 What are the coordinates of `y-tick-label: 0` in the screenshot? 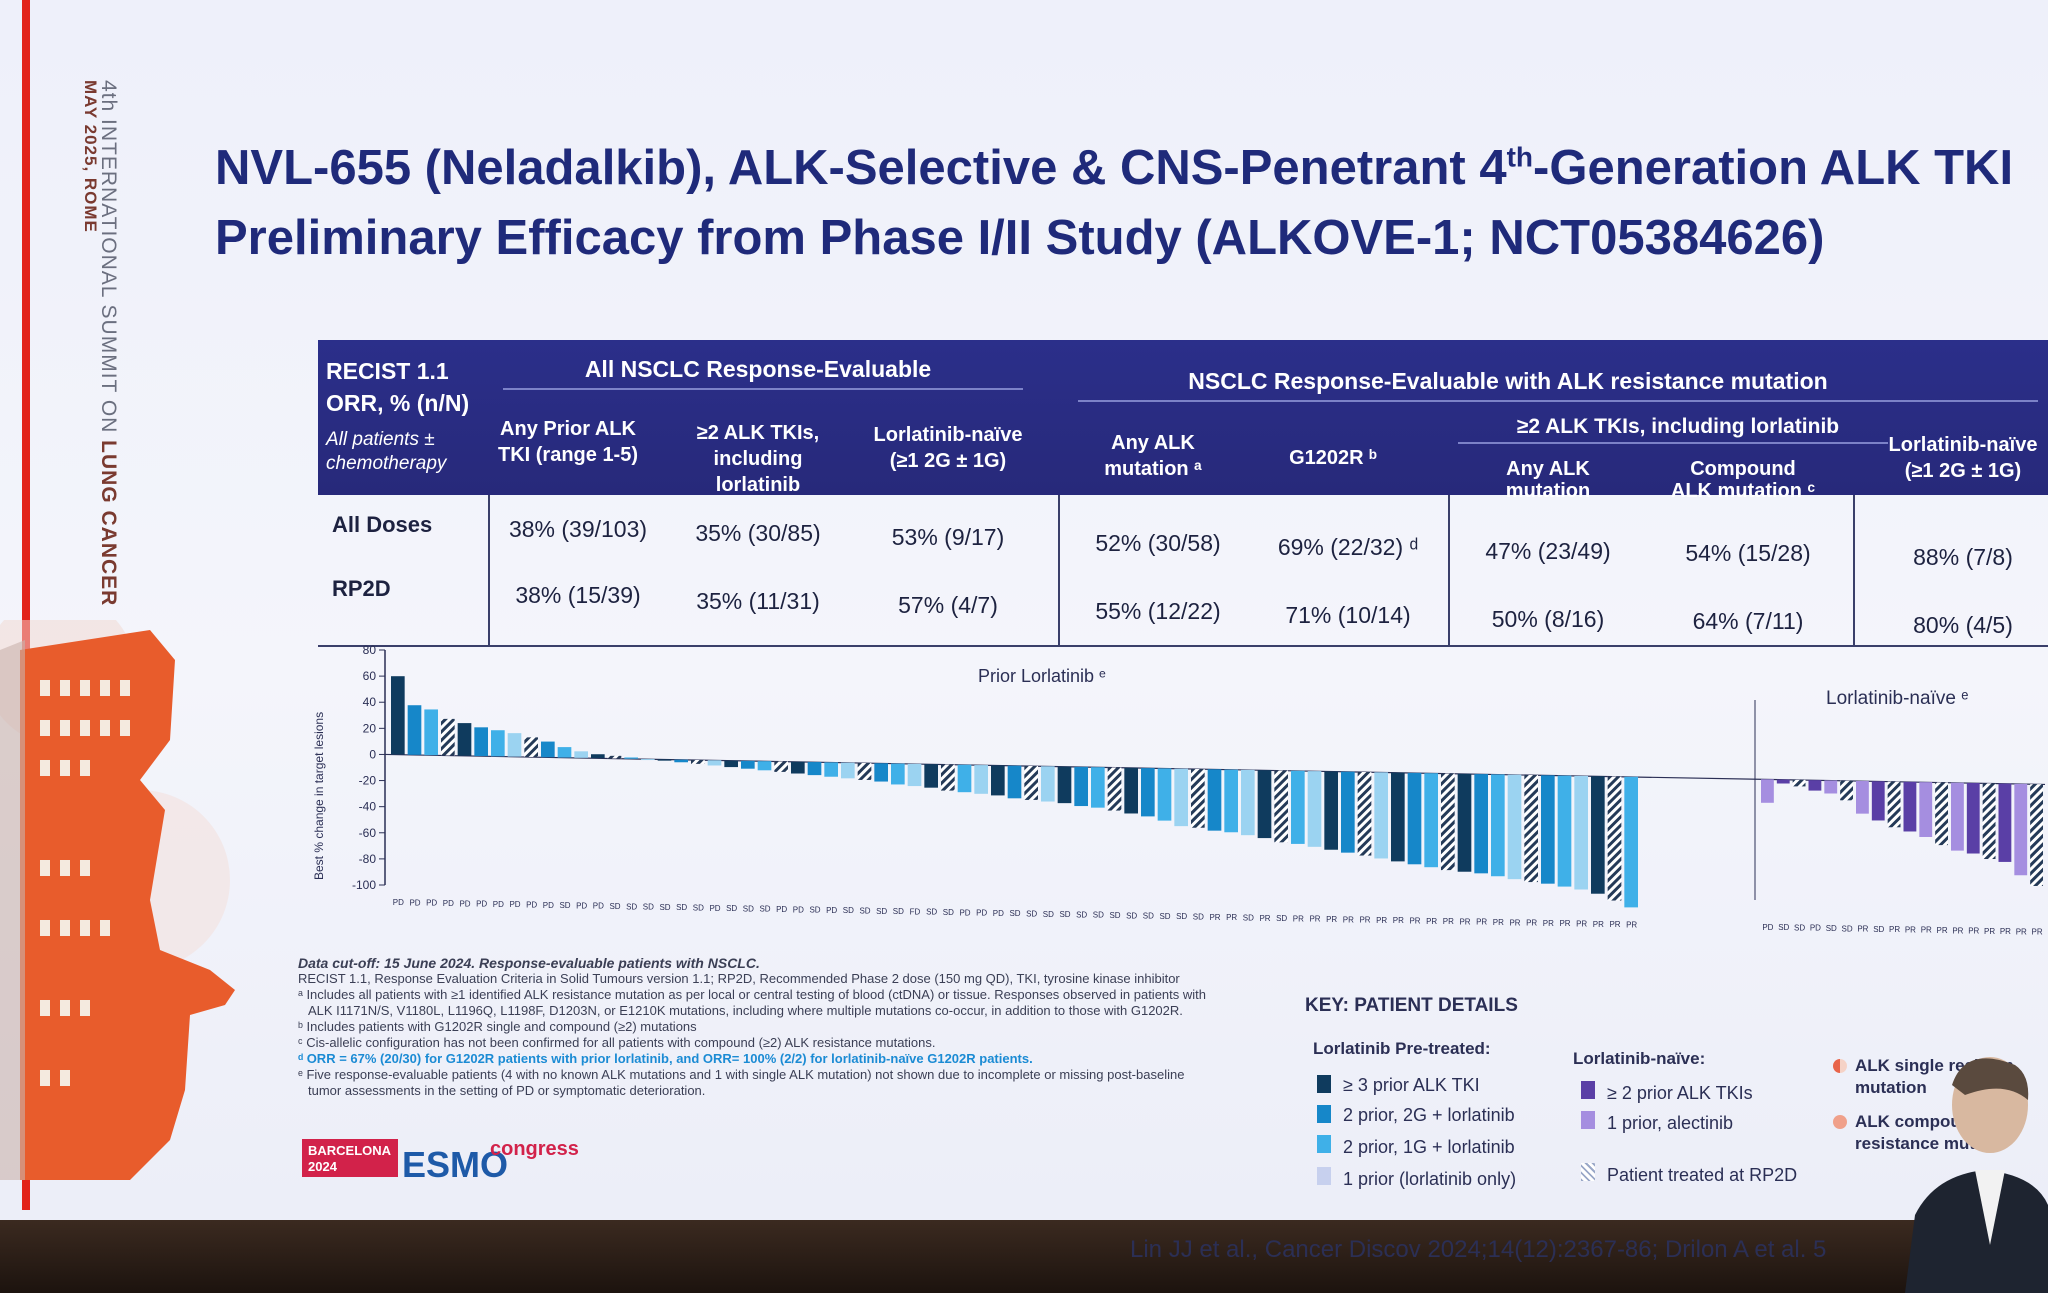 It's located at (372, 754).